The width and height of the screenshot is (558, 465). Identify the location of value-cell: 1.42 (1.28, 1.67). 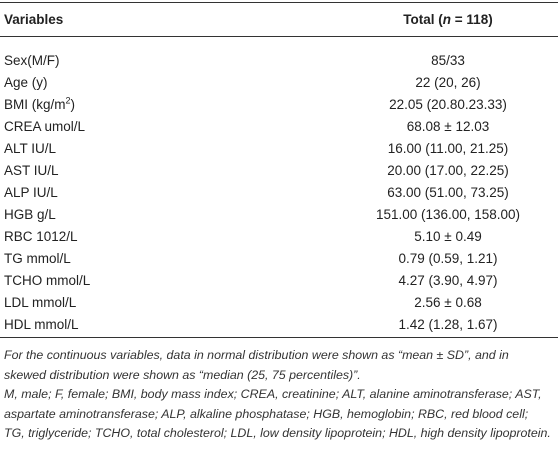
(448, 324).